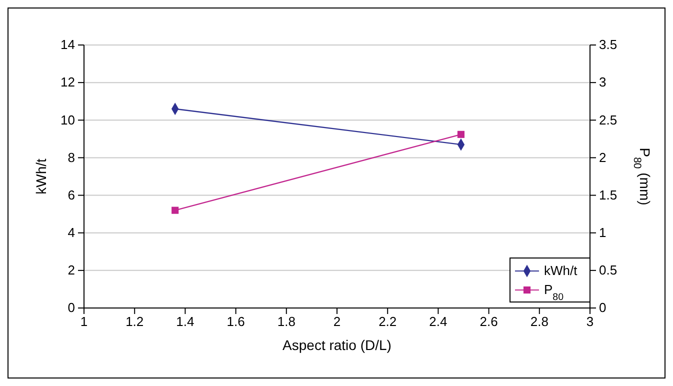 This screenshot has width=673, height=386. I want to click on x-tick-label: 2.4, so click(438, 322).